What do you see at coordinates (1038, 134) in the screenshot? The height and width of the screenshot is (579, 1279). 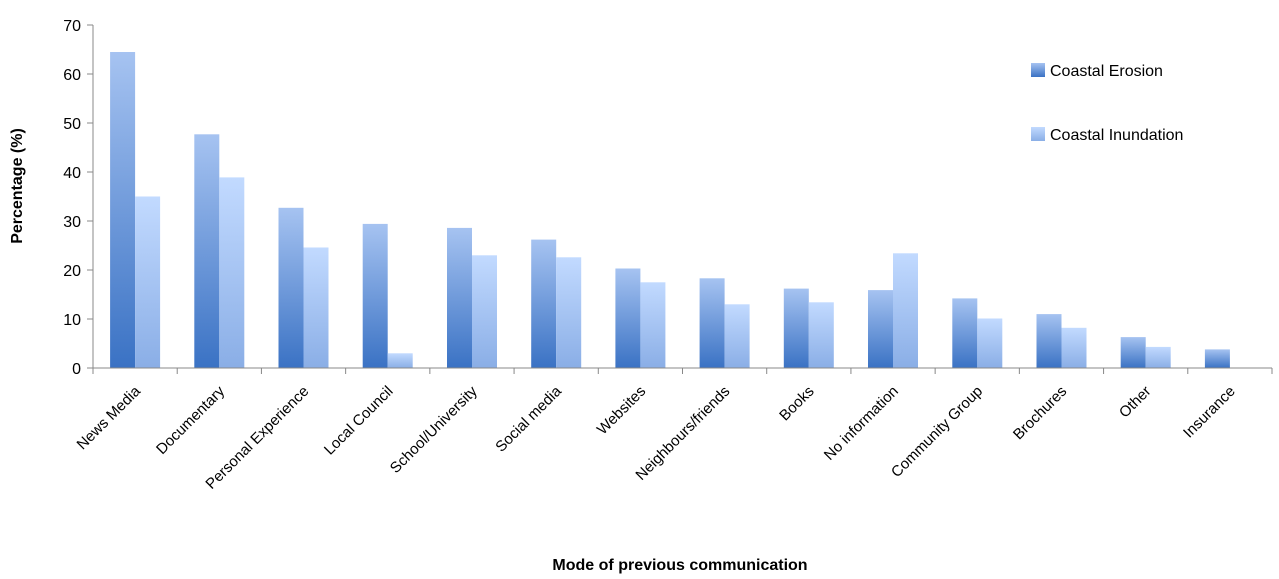 I see `legend-swatch-coastal-inundation` at bounding box center [1038, 134].